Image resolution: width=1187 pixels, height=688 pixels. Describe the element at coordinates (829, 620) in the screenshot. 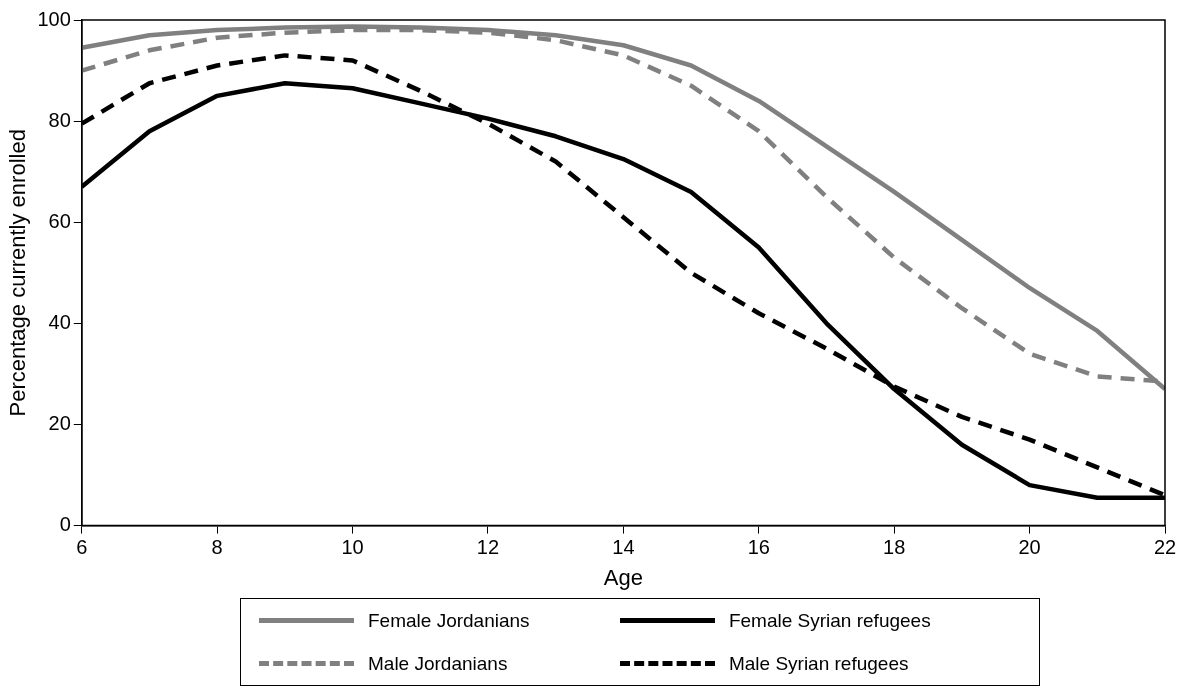

I see `legend-label: Female Syrian refugees` at that location.